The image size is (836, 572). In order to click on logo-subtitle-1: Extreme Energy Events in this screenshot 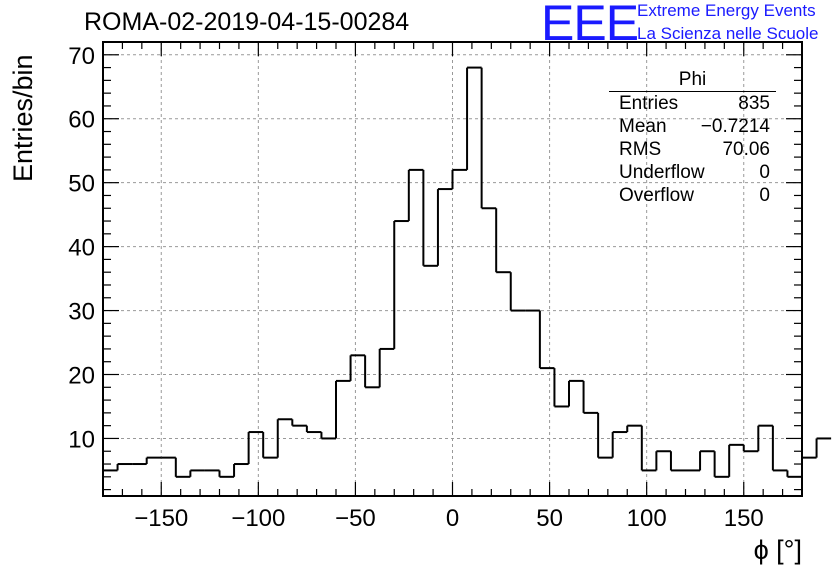, I will do `click(726, 10)`.